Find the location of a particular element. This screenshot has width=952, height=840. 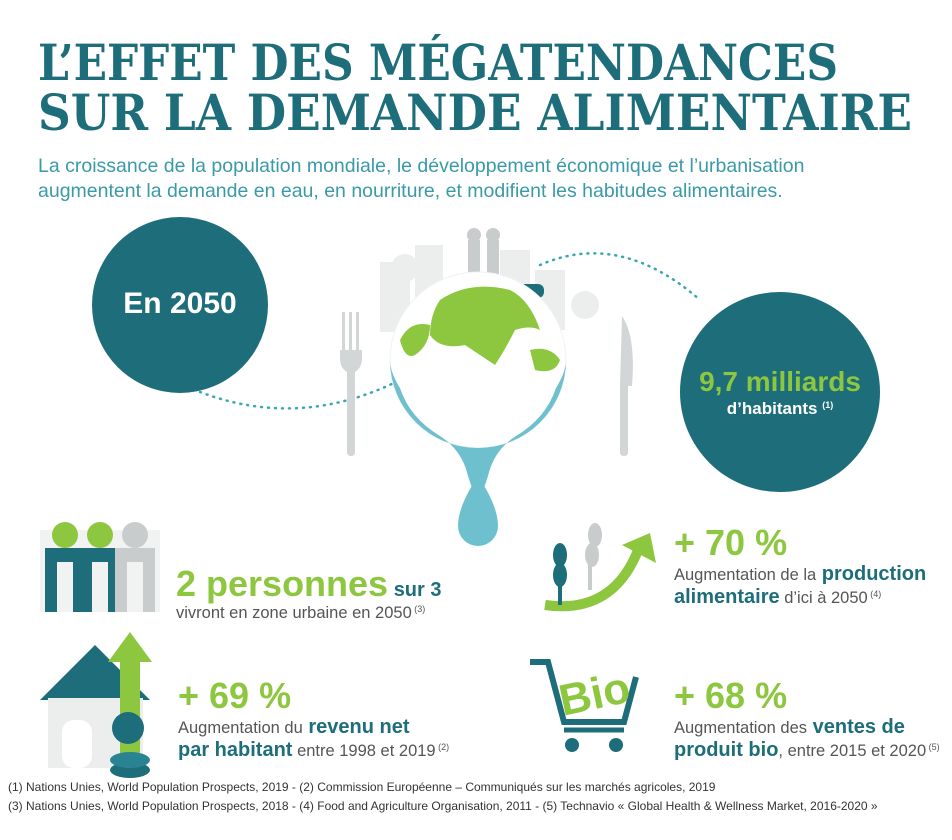

stat-text: alimentaire is located at coordinates (727, 597).